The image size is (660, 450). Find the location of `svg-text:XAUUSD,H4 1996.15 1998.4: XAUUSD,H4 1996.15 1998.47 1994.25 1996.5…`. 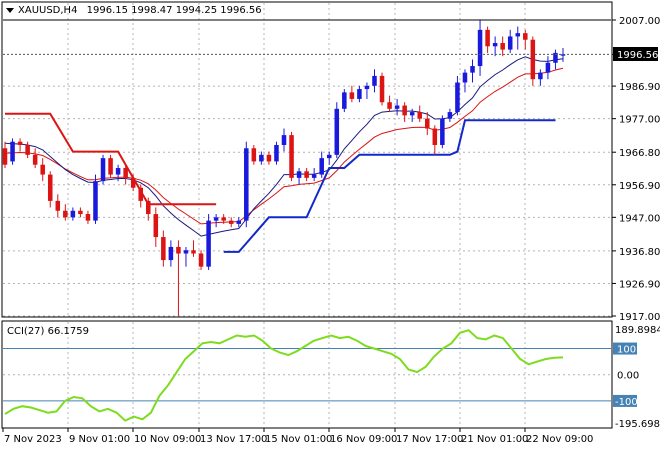

svg-text:XAUUSD,H4 1996.15 1998.4: XAUUSD,H4 1996.15 1998.47 1994.25 1996.5… is located at coordinates (140, 10).